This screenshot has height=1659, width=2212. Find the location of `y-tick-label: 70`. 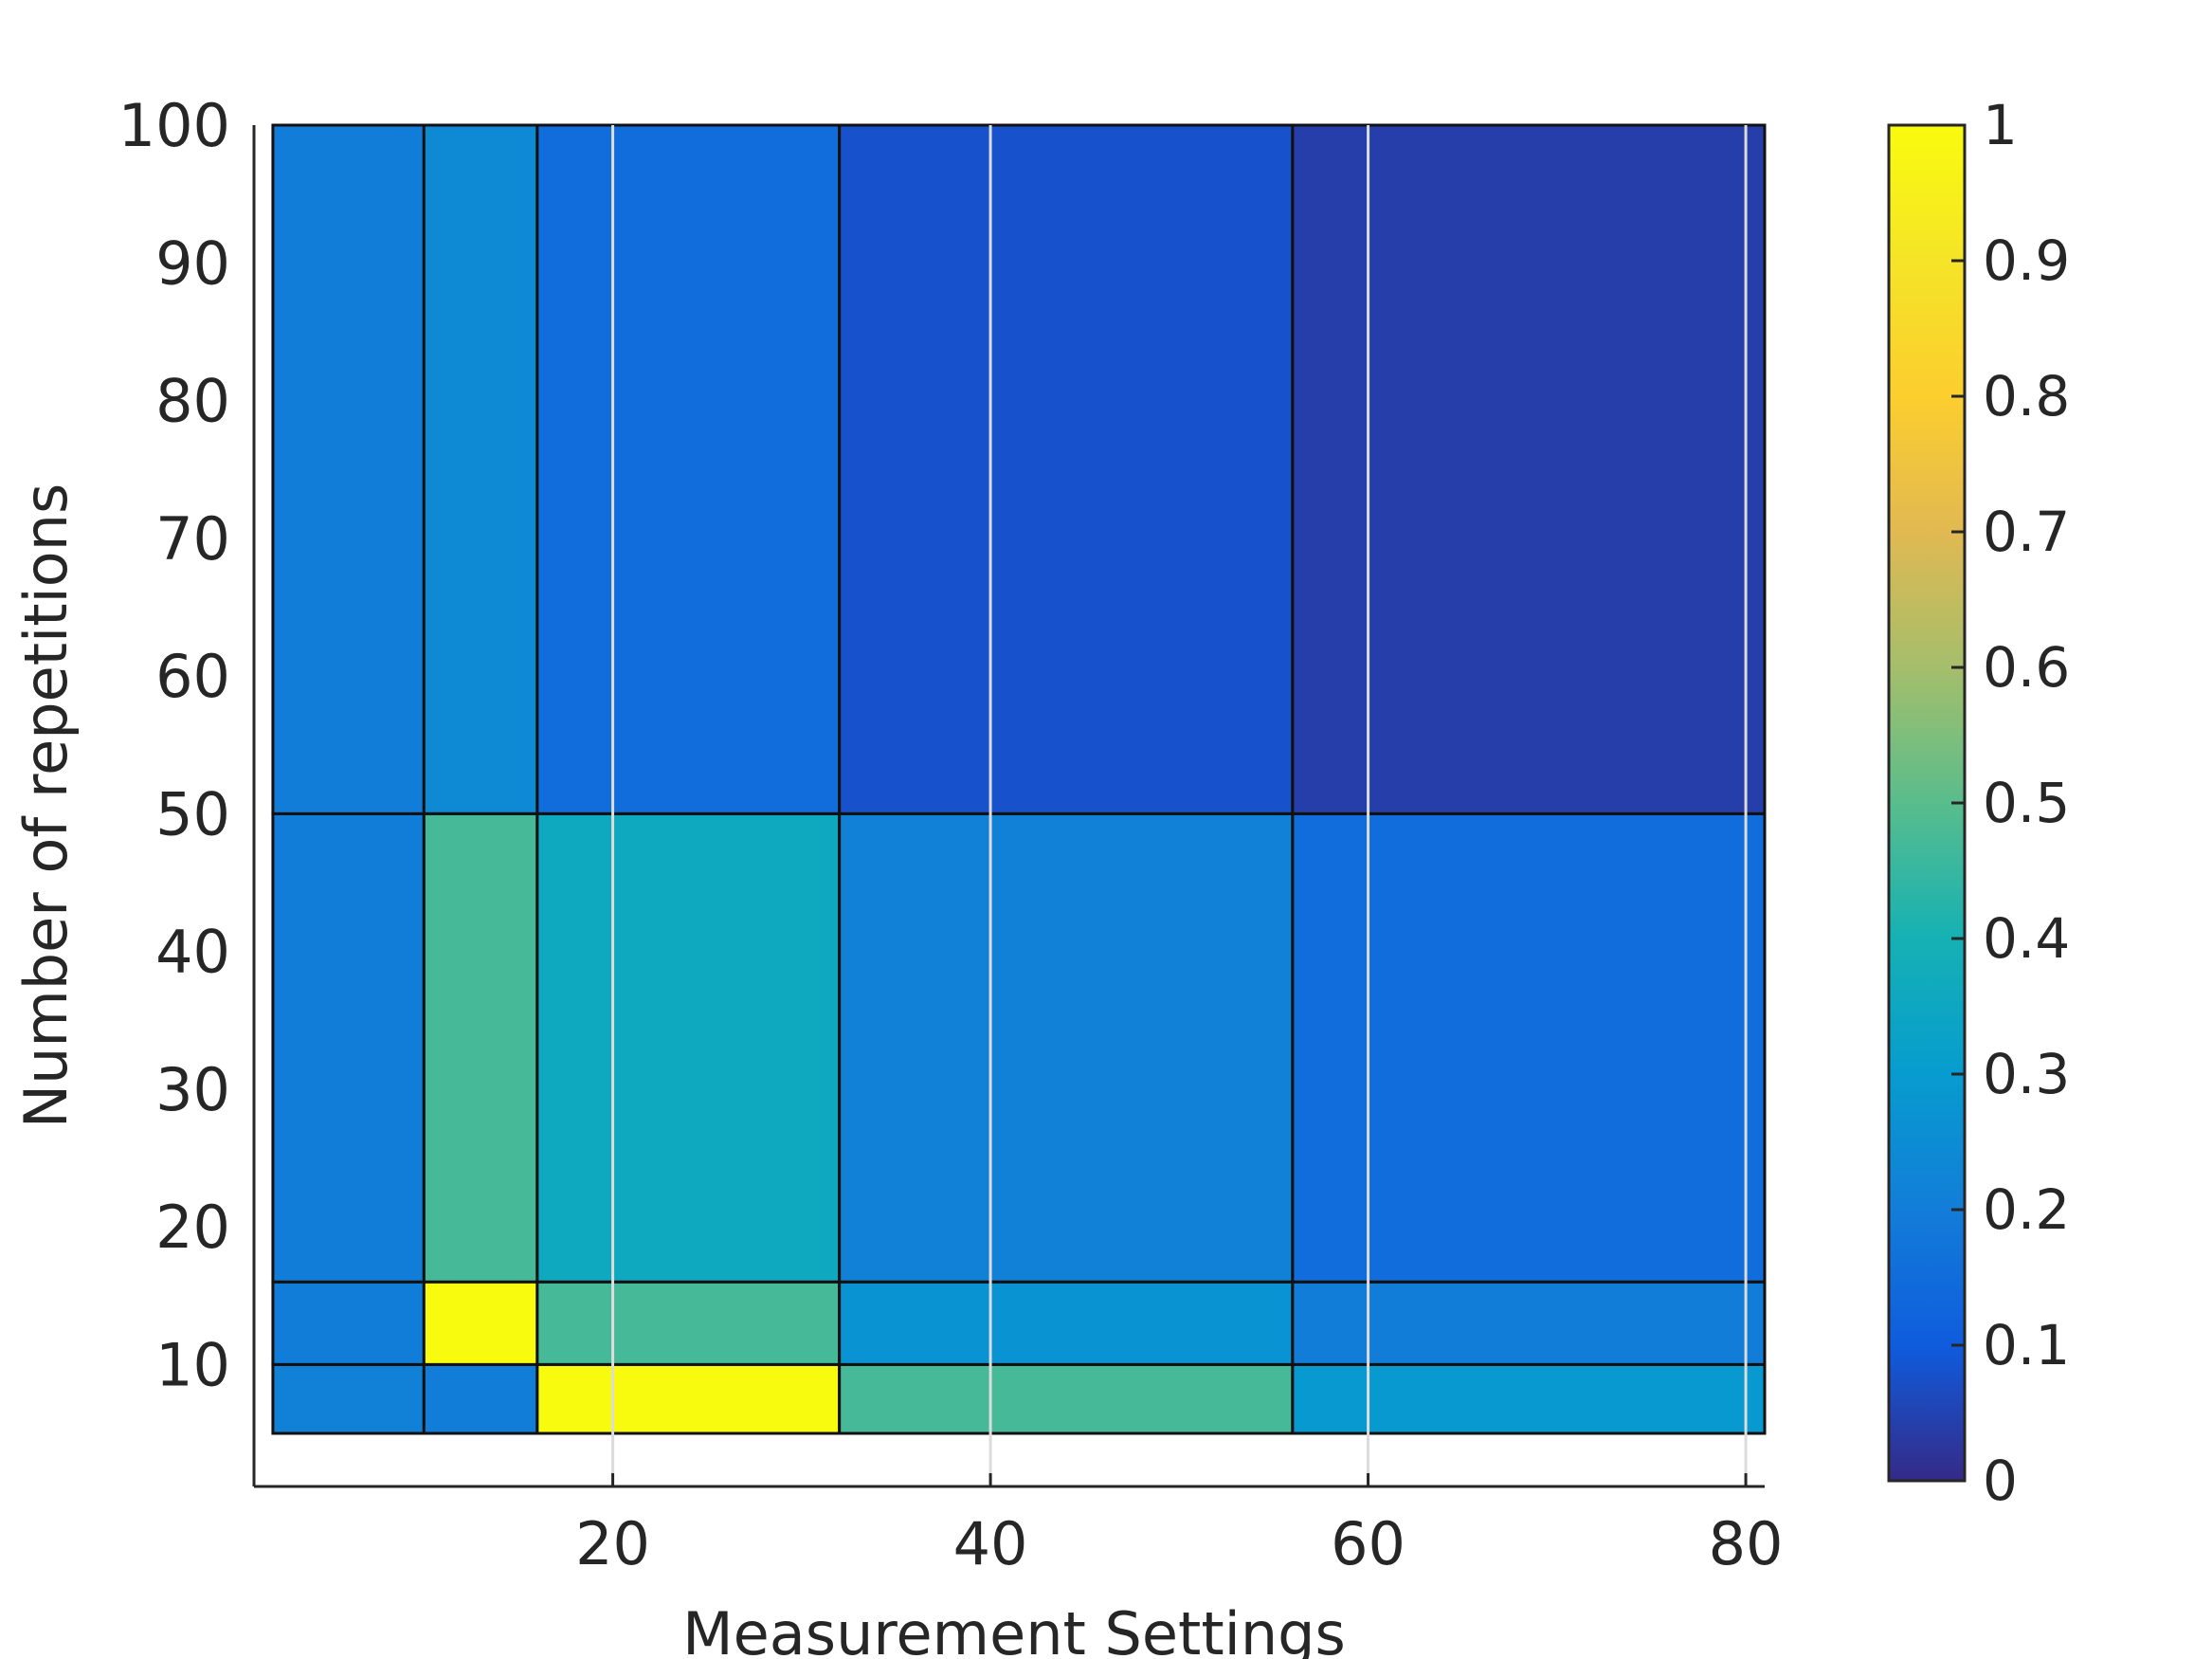

y-tick-label: 70 is located at coordinates (192, 539).